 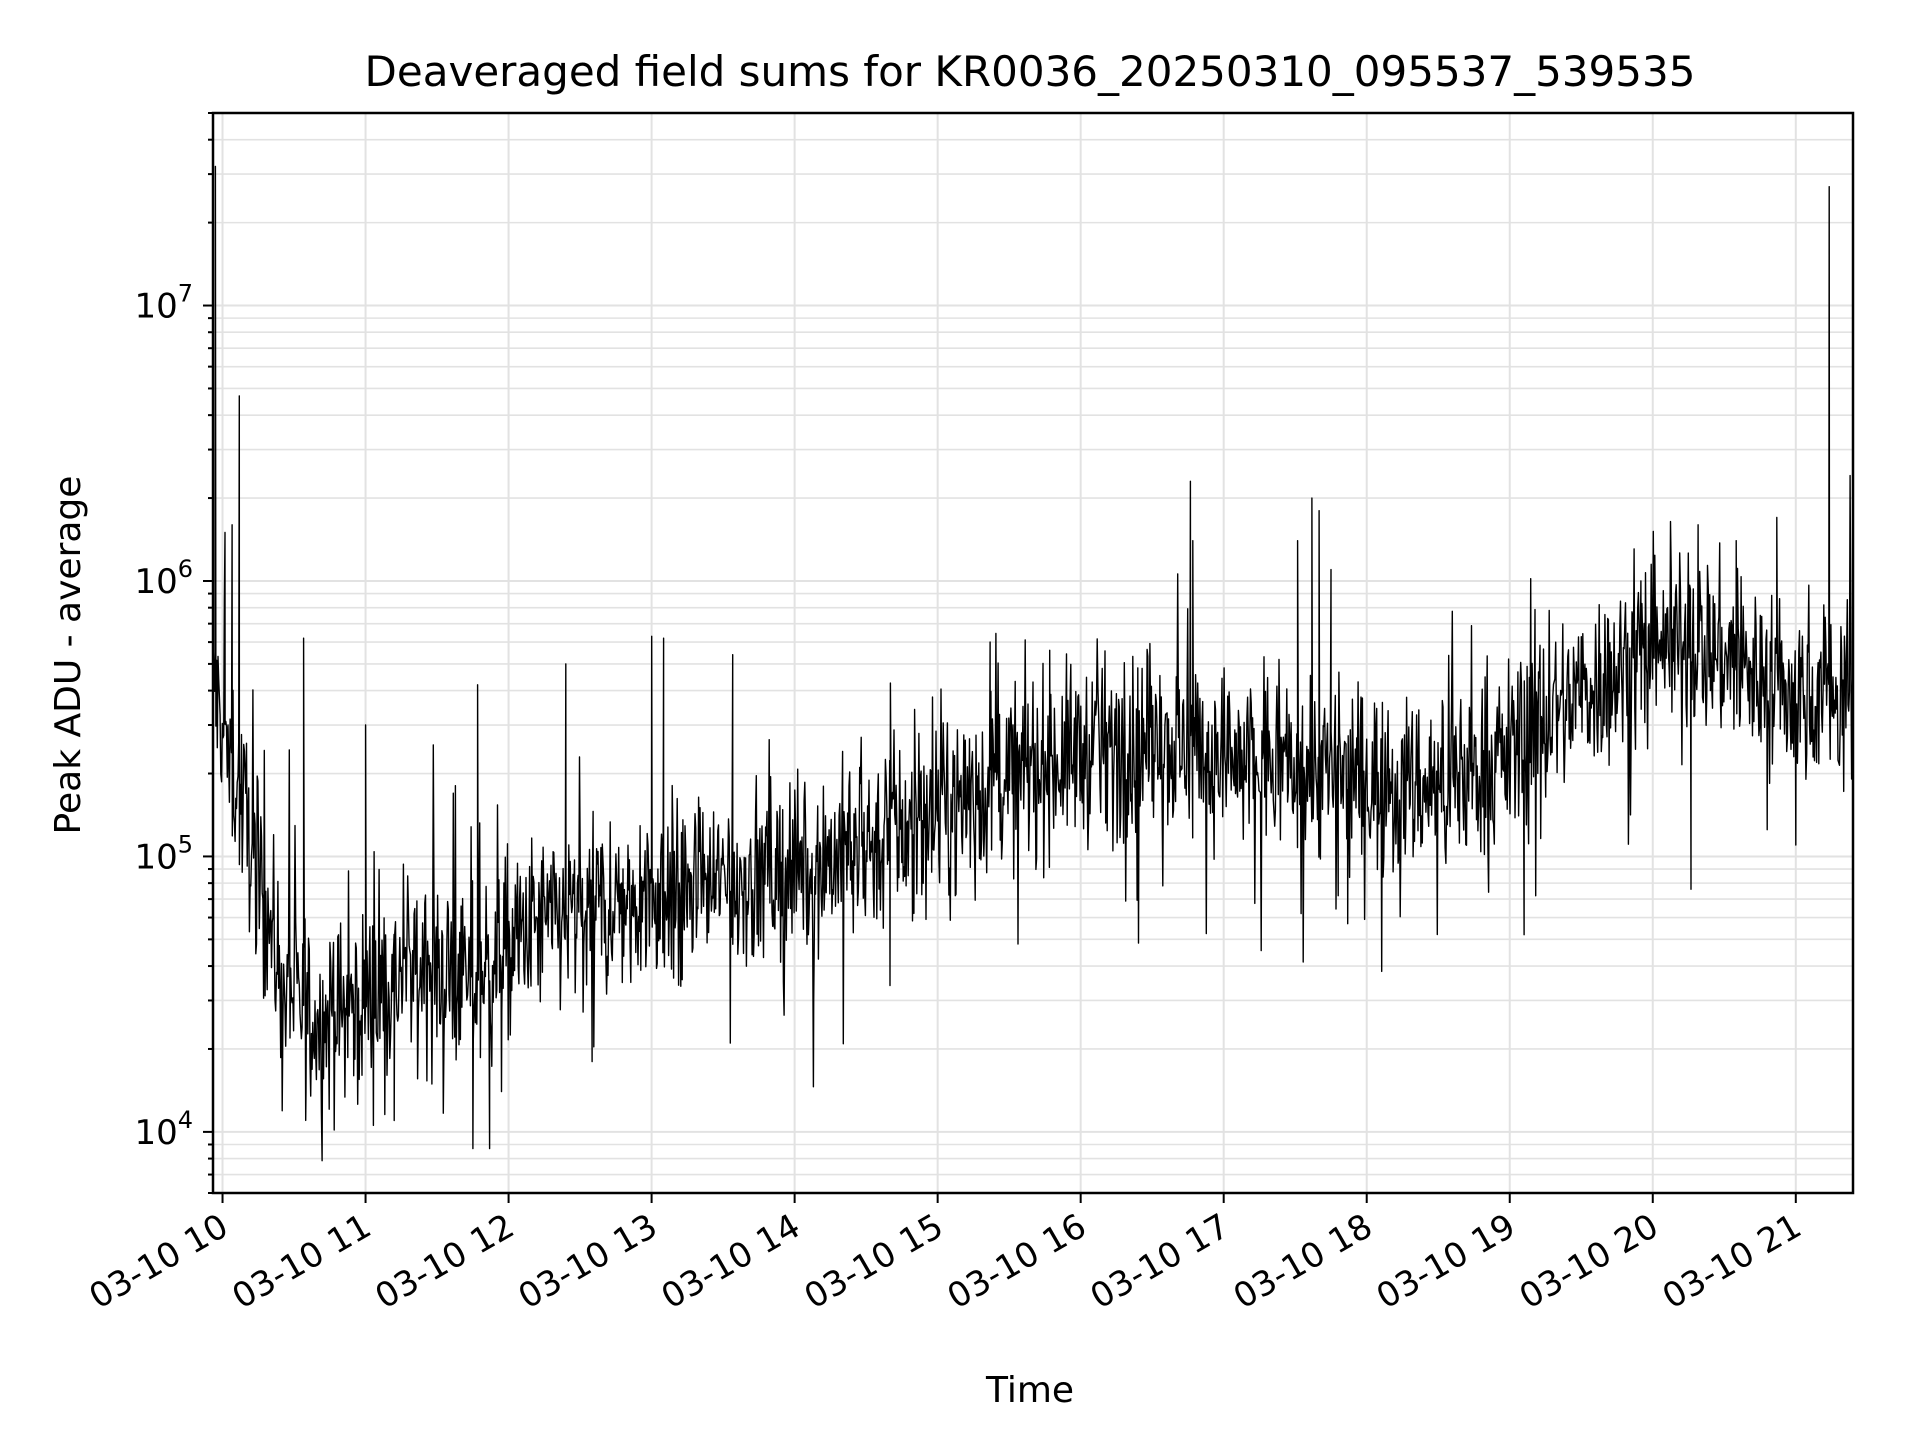 I want to click on y-tick-label: 10⁴, so click(x=163, y=1129).